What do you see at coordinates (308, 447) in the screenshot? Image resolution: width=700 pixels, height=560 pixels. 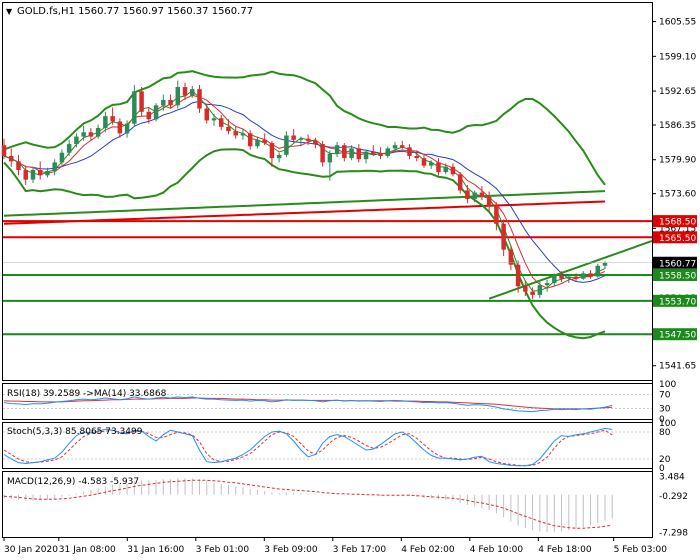 I see `stoch-k-line` at bounding box center [308, 447].